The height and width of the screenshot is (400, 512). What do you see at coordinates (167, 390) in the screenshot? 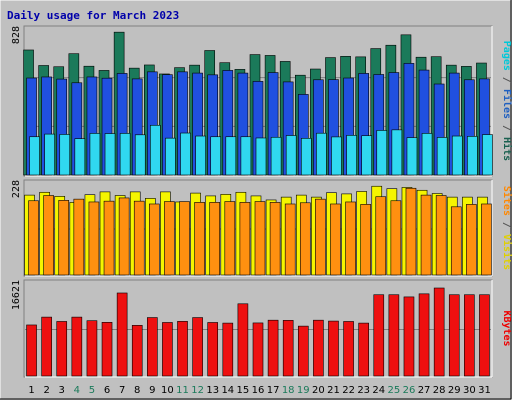
I see `x-tick-label: 10` at bounding box center [167, 390].